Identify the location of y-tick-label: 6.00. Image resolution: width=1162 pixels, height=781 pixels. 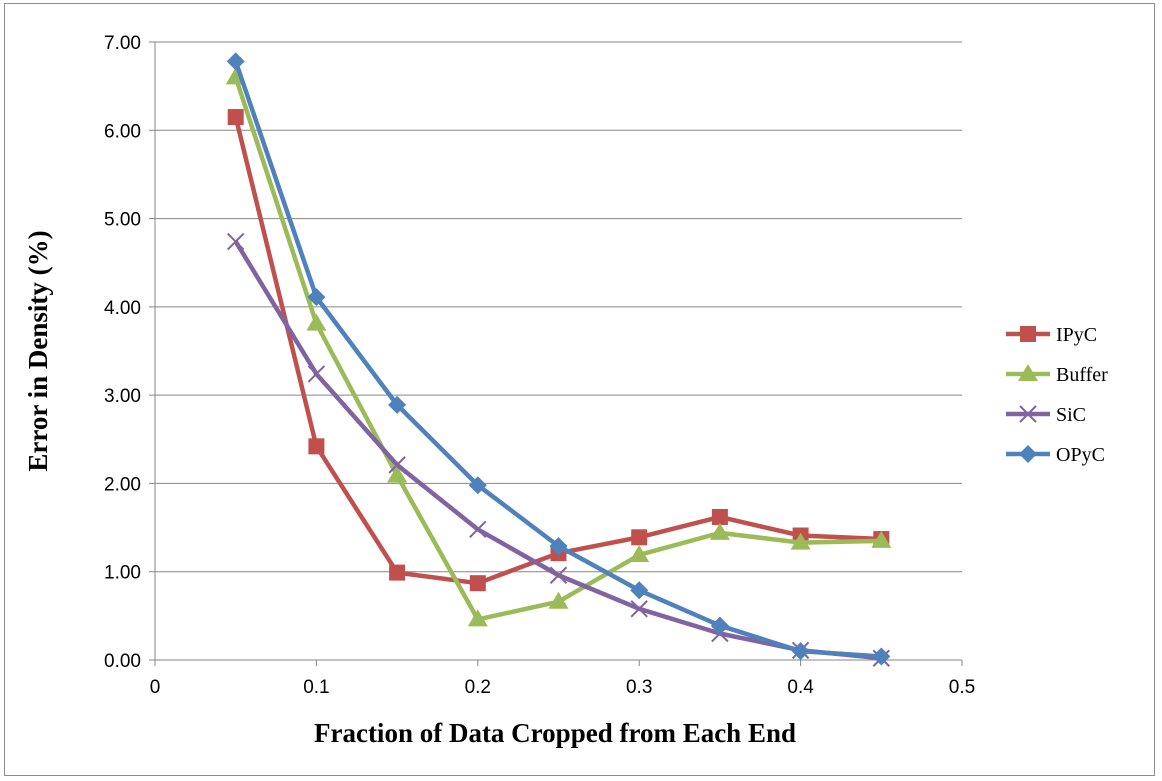
(122, 131).